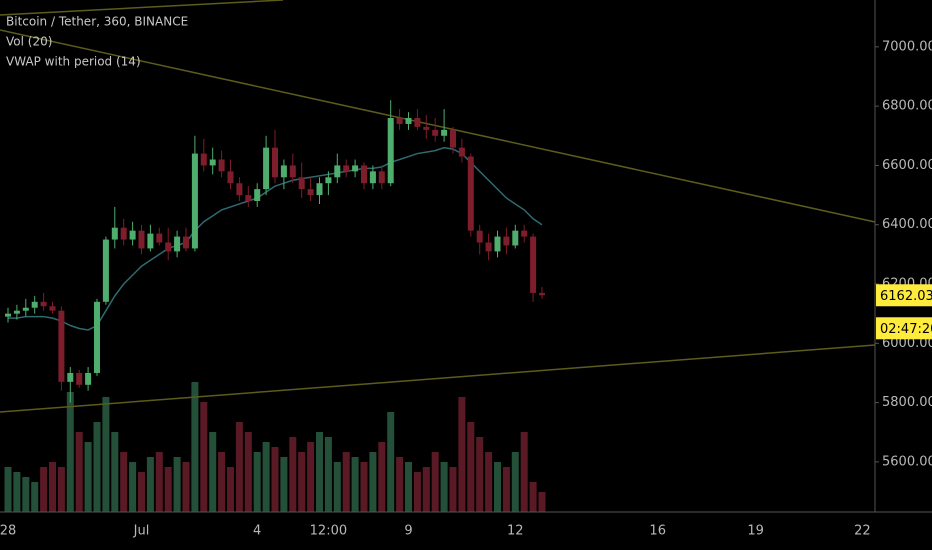 This screenshot has height=550, width=932. What do you see at coordinates (906, 329) in the screenshot?
I see `countdown-label: 02:47:20` at bounding box center [906, 329].